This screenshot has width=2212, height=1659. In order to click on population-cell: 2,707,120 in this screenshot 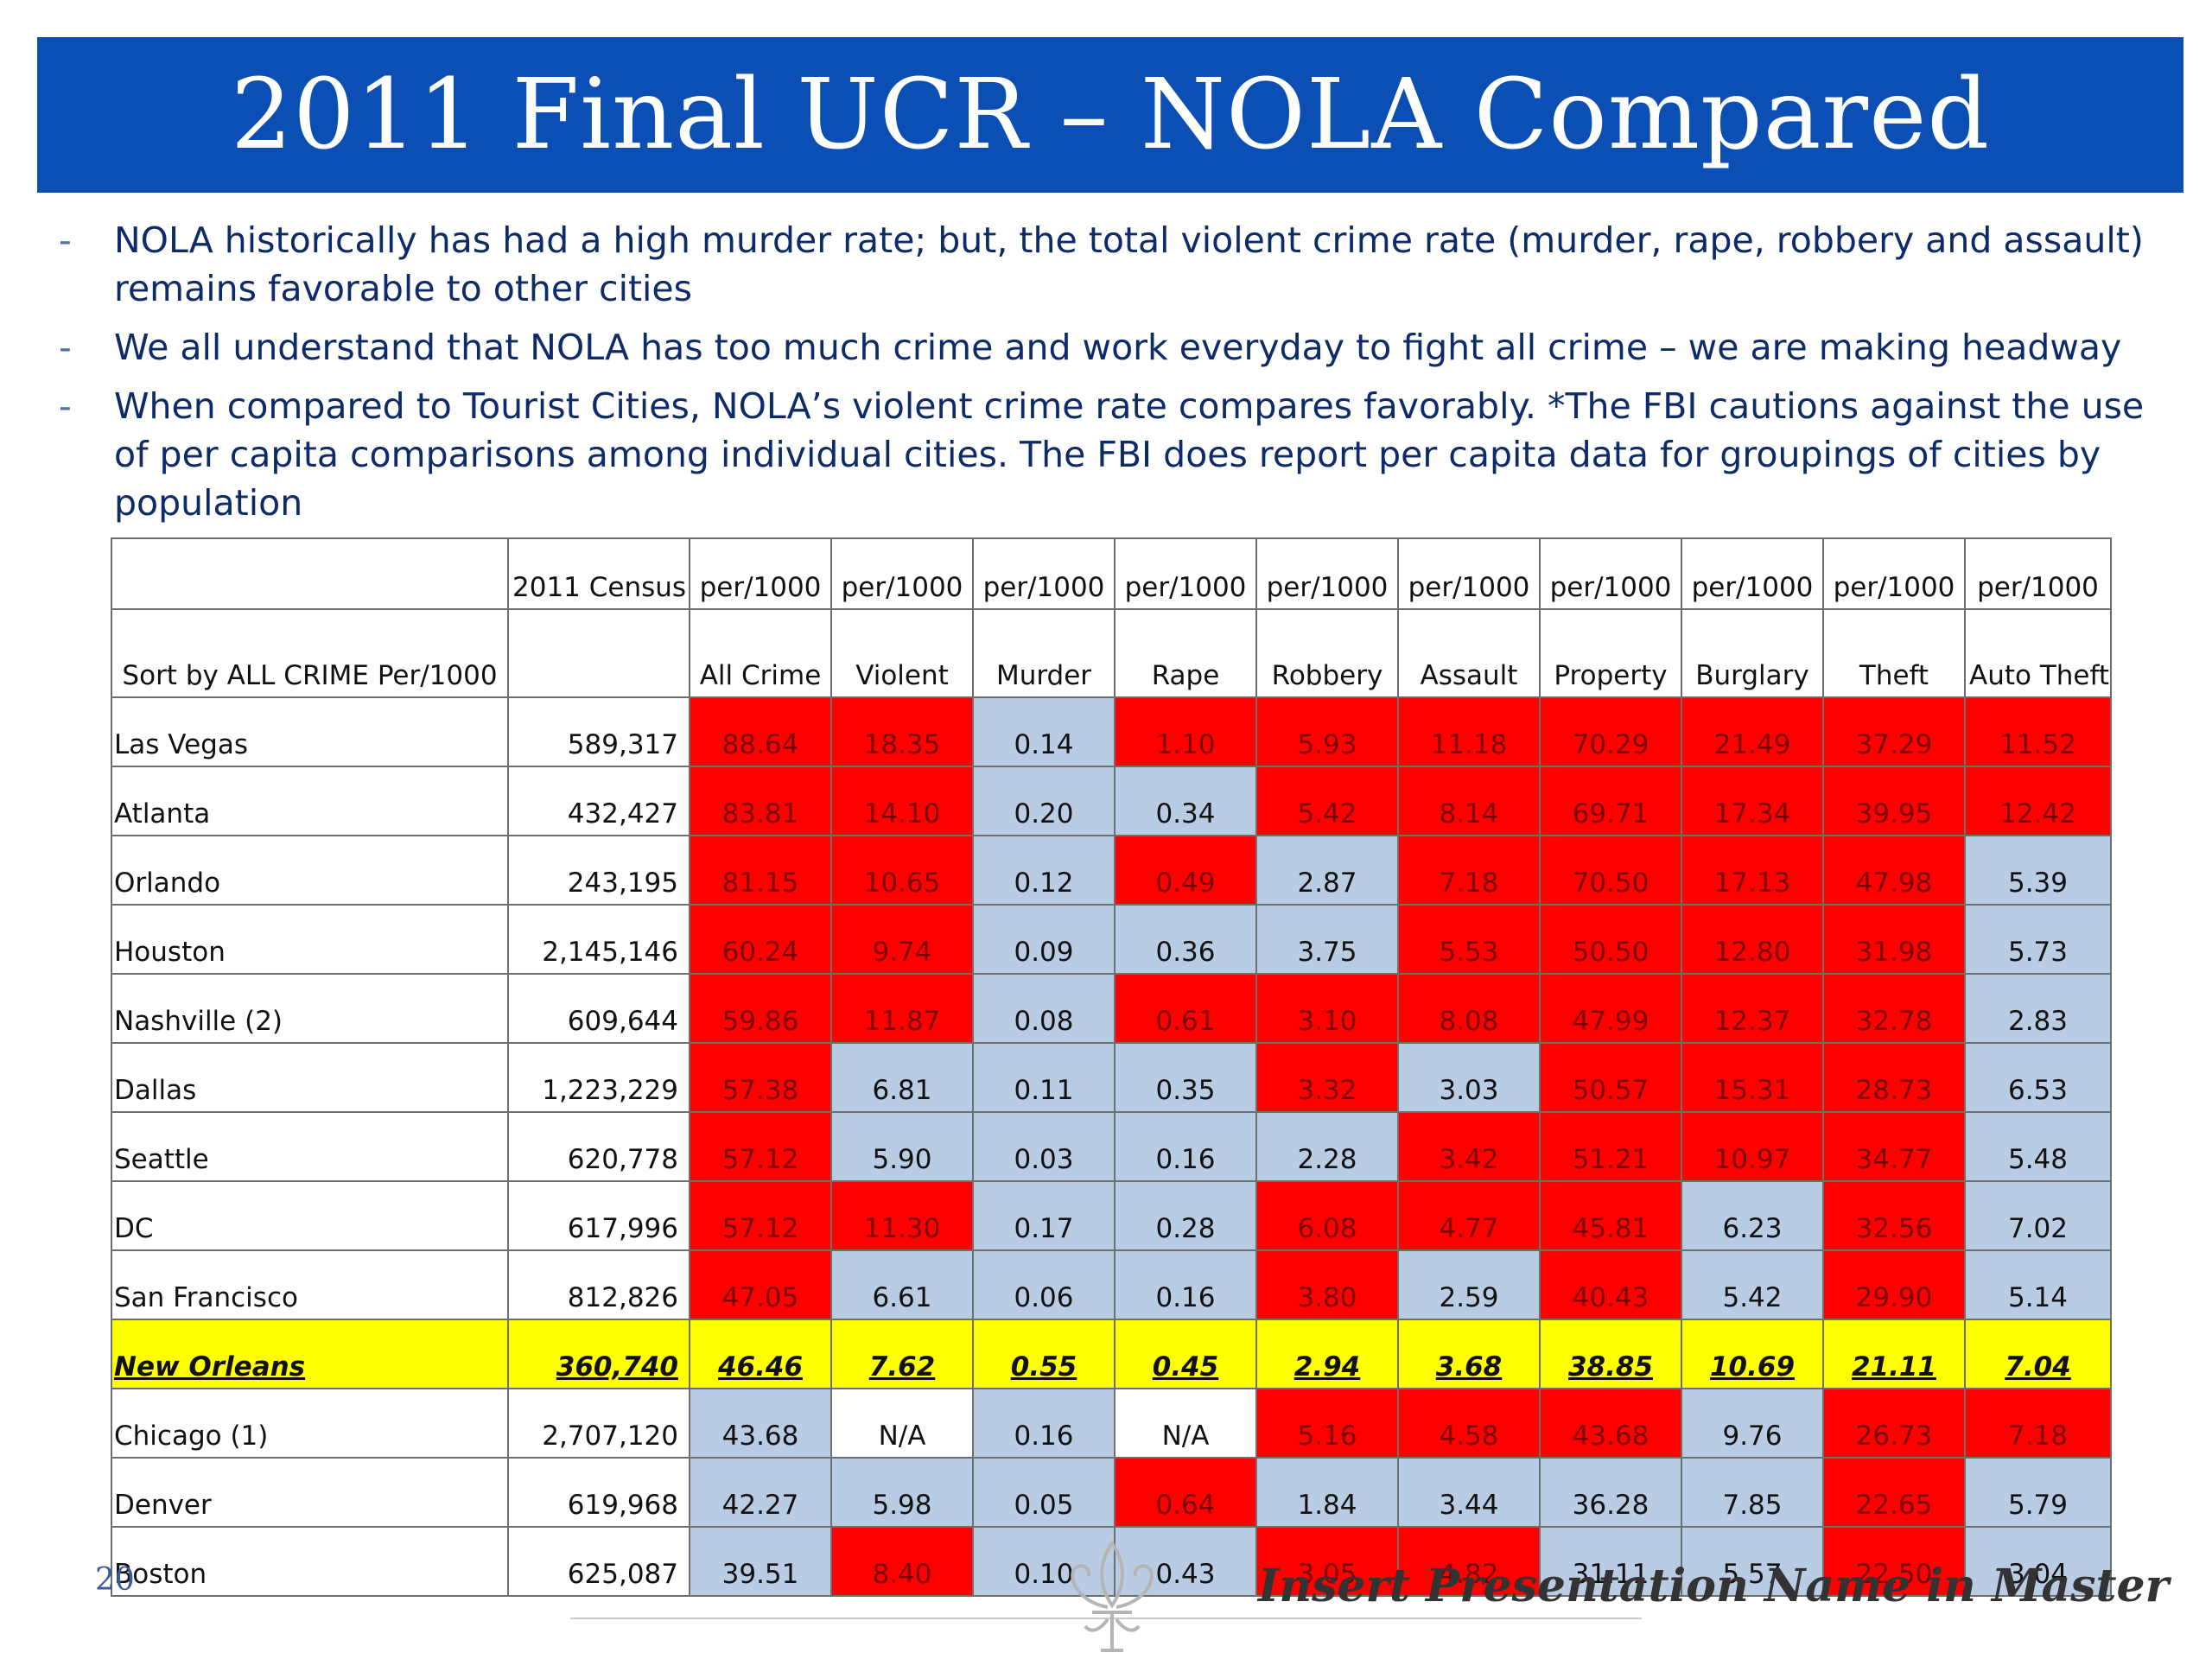, I will do `click(598, 1423)`.